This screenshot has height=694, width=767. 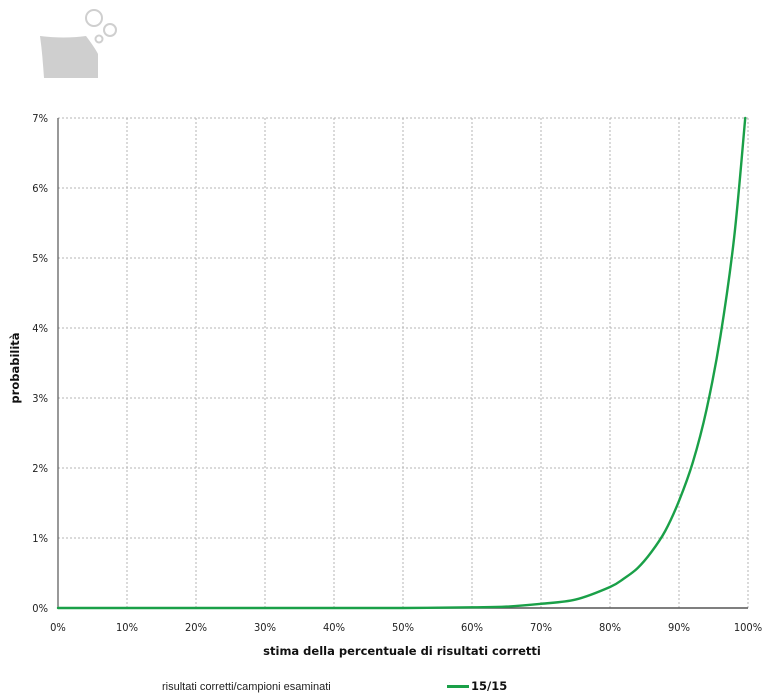 I want to click on bubble-small, so click(x=99, y=39).